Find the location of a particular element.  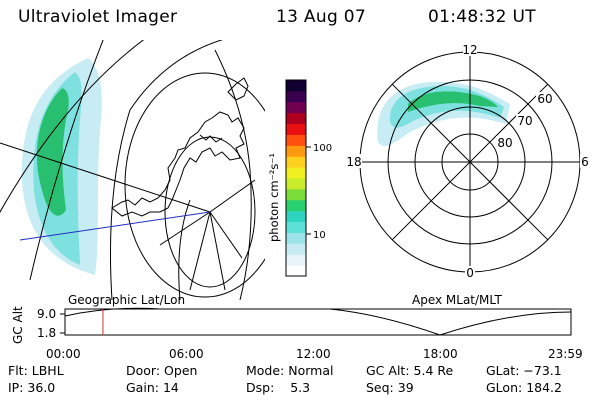

altitude-frame is located at coordinates (318, 322).